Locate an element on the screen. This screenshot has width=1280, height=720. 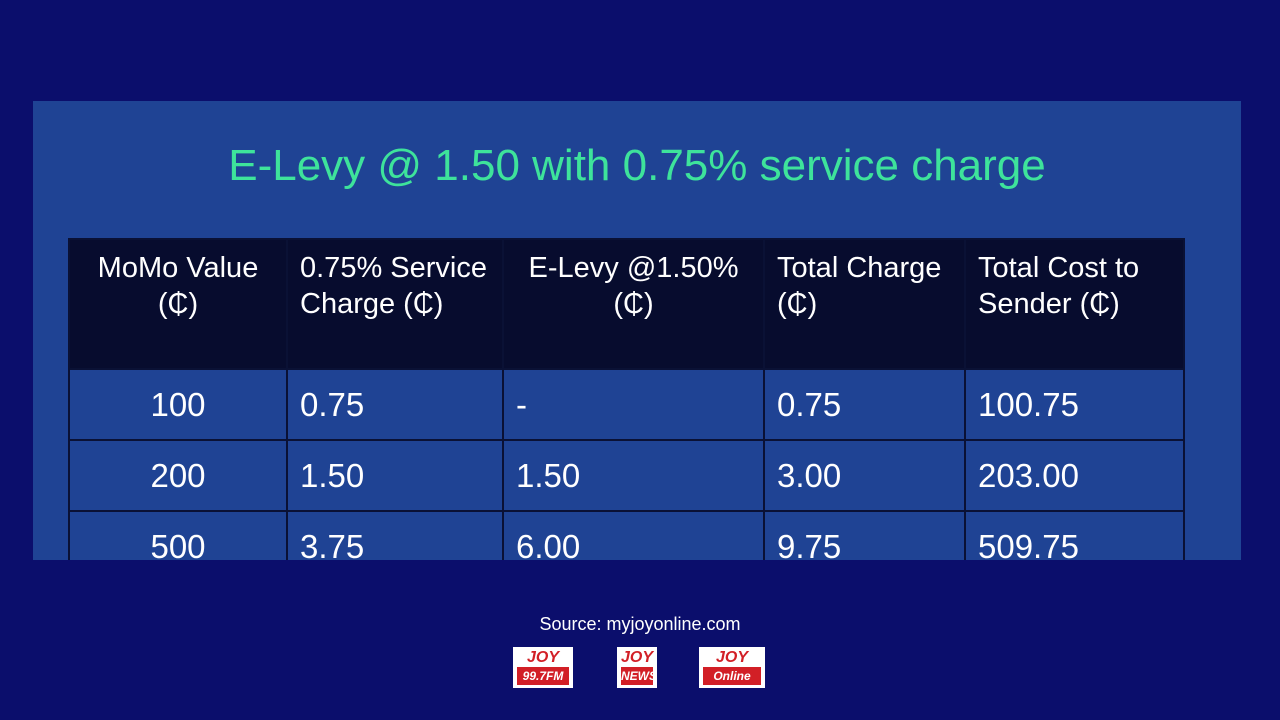
logo-bottom: NEWS is located at coordinates (639, 676).